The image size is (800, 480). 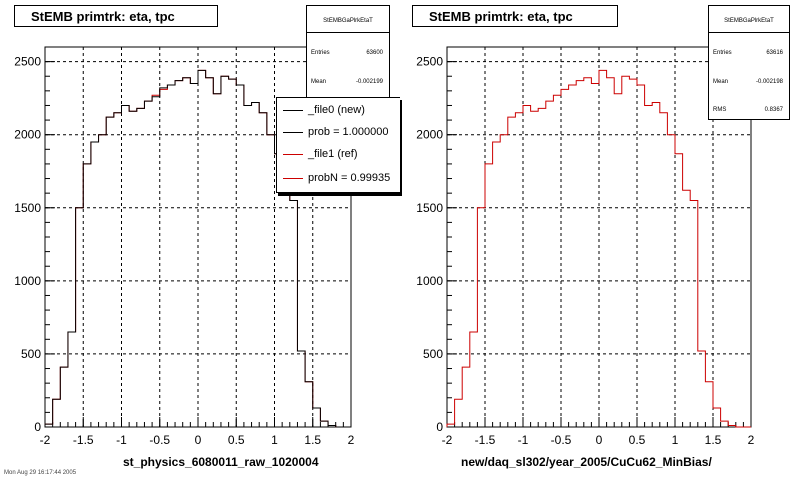 What do you see at coordinates (774, 53) in the screenshot?
I see `right-stats-entries-value: 63616` at bounding box center [774, 53].